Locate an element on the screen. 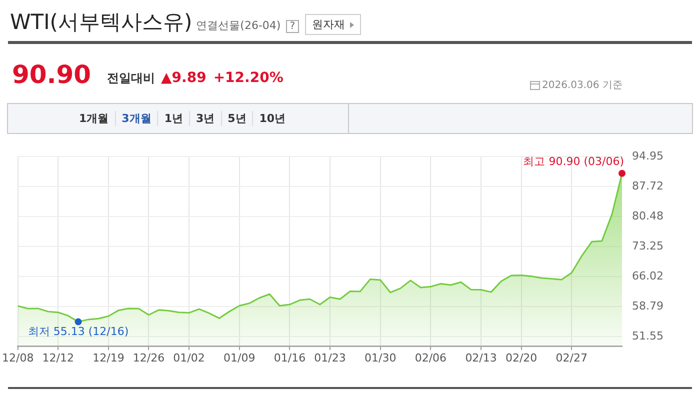  y-tick-label: 87.72 is located at coordinates (648, 185).